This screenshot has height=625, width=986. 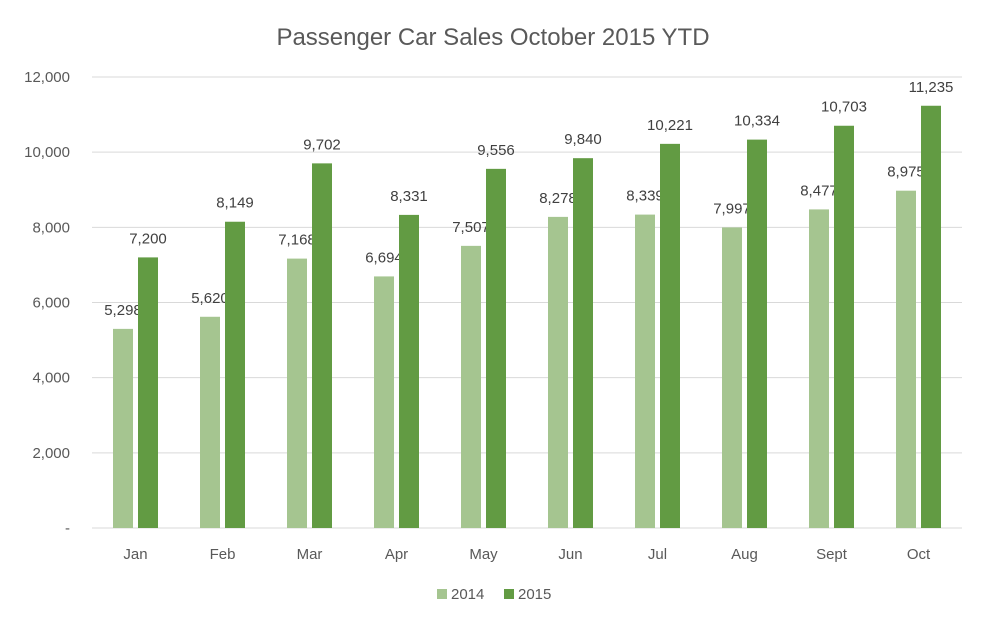 What do you see at coordinates (310, 554) in the screenshot?
I see `x-tick-label: Mar` at bounding box center [310, 554].